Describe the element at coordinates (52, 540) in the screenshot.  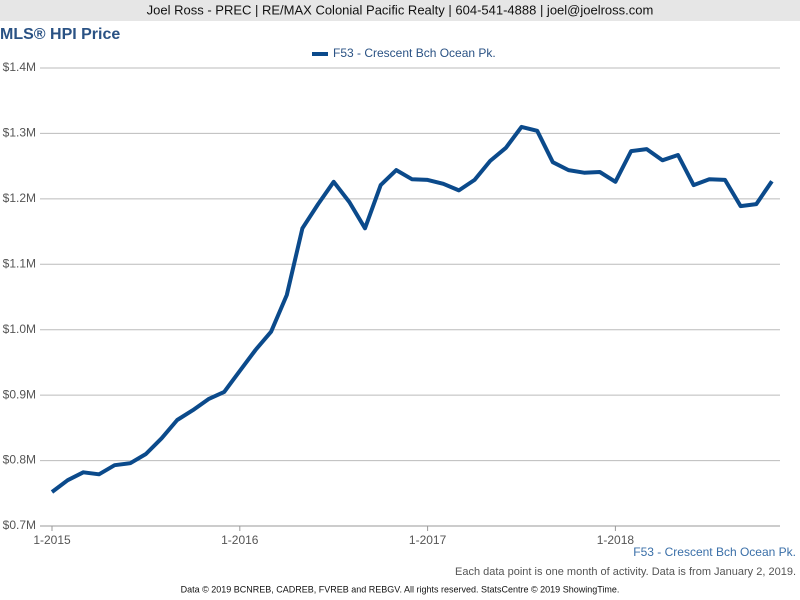
I see `x-tick-label: 1-2015` at that location.